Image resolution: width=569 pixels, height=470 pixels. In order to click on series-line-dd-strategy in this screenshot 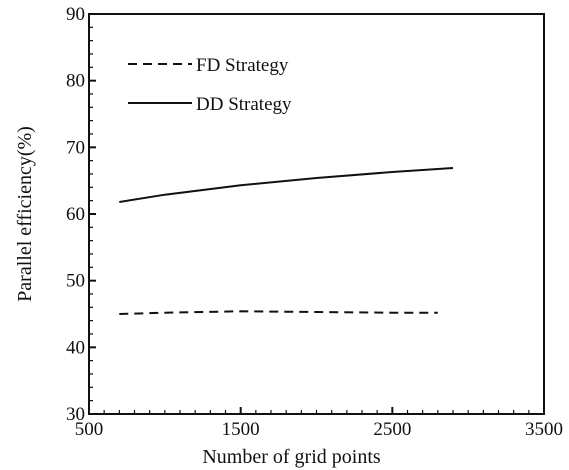, I will do `click(286, 185)`.